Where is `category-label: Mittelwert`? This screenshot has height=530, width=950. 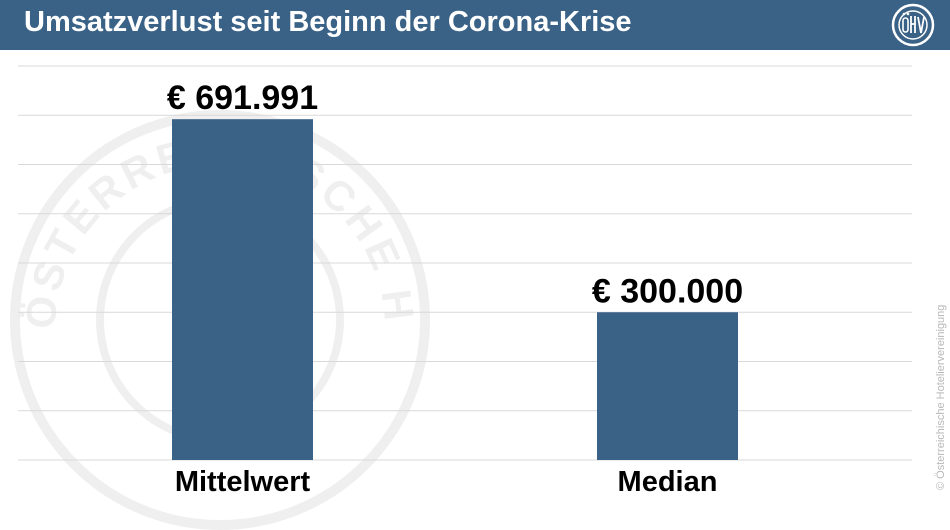
category-label: Mittelwert is located at coordinates (243, 482).